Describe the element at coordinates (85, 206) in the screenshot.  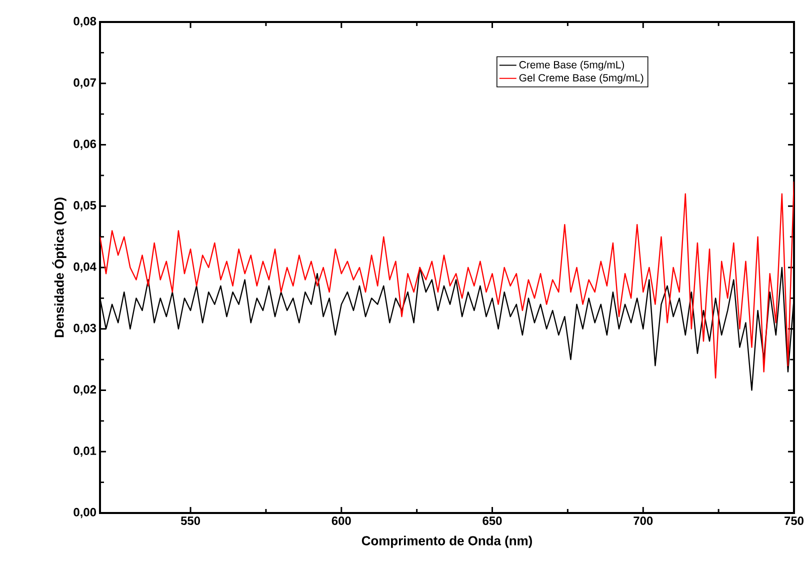
I see `y-tick-label: 0,05` at that location.